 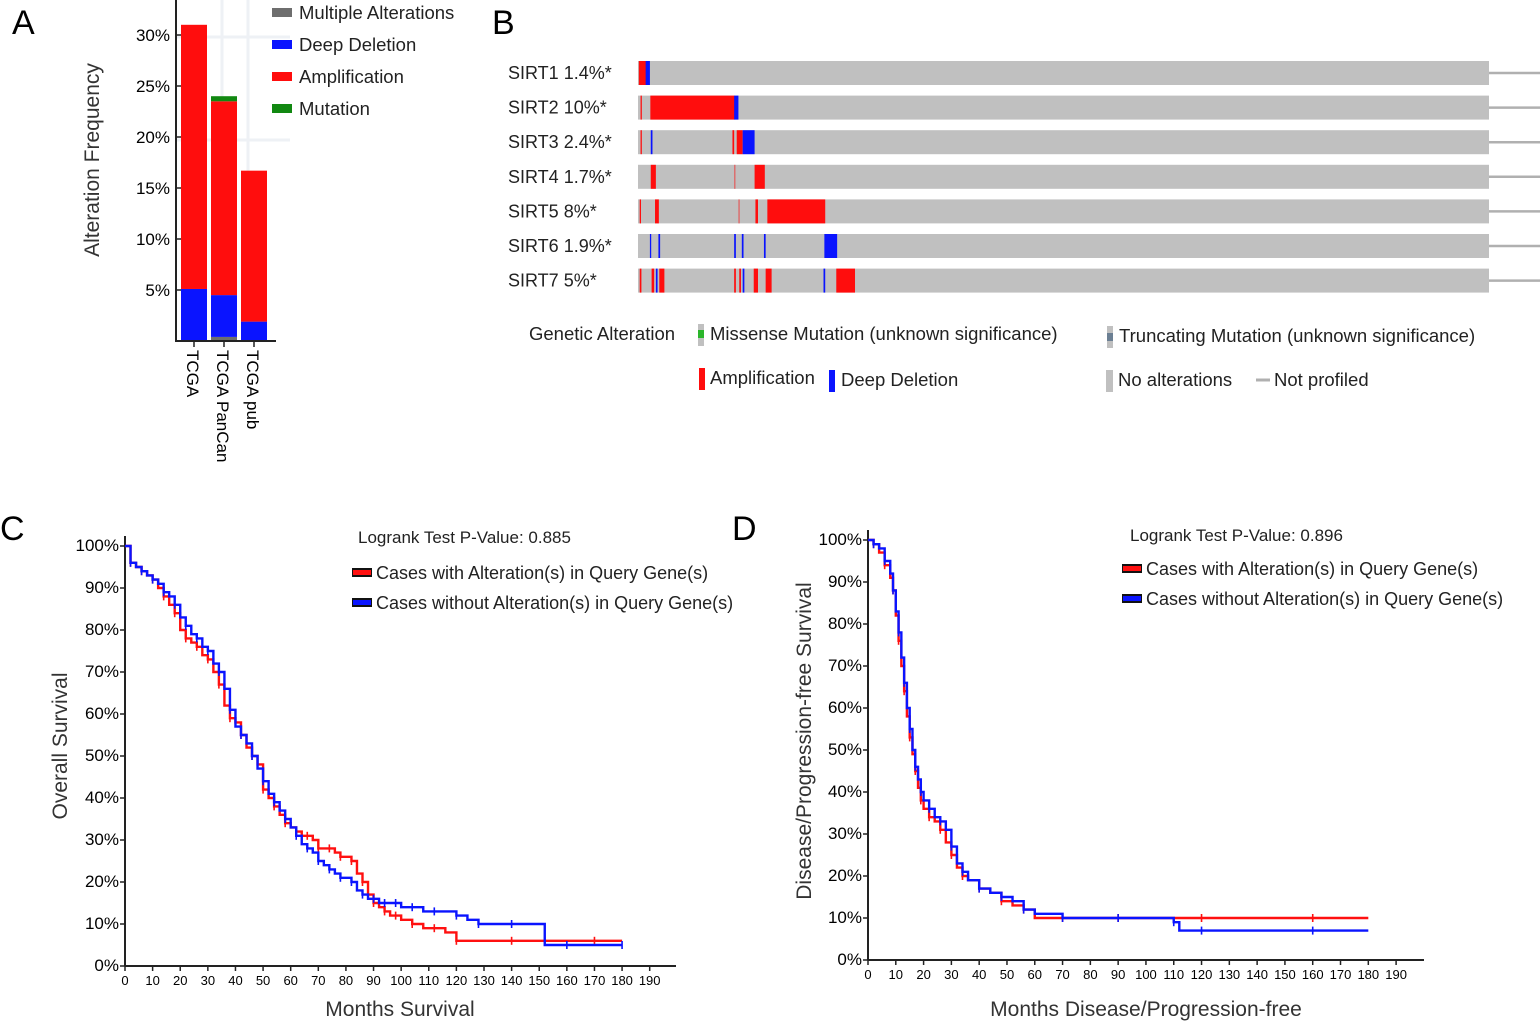 I want to click on a-legend-multiple-alterations: Multiple Alterations, so click(x=376, y=12).